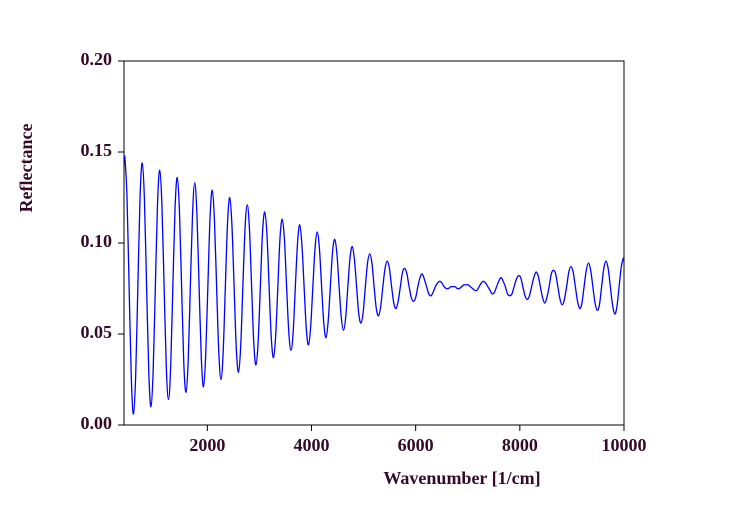 The image size is (744, 510). I want to click on x-tick-label: 4000, so click(312, 445).